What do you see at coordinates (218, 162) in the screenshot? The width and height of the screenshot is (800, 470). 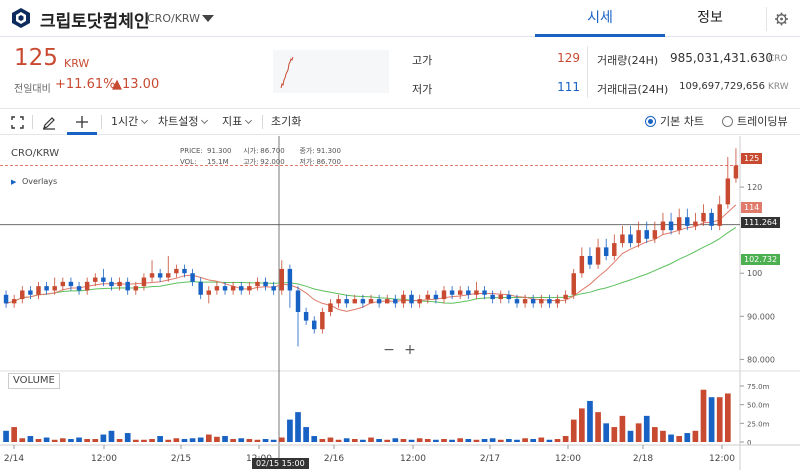 I see `vol-readout-value: 15.1M` at bounding box center [218, 162].